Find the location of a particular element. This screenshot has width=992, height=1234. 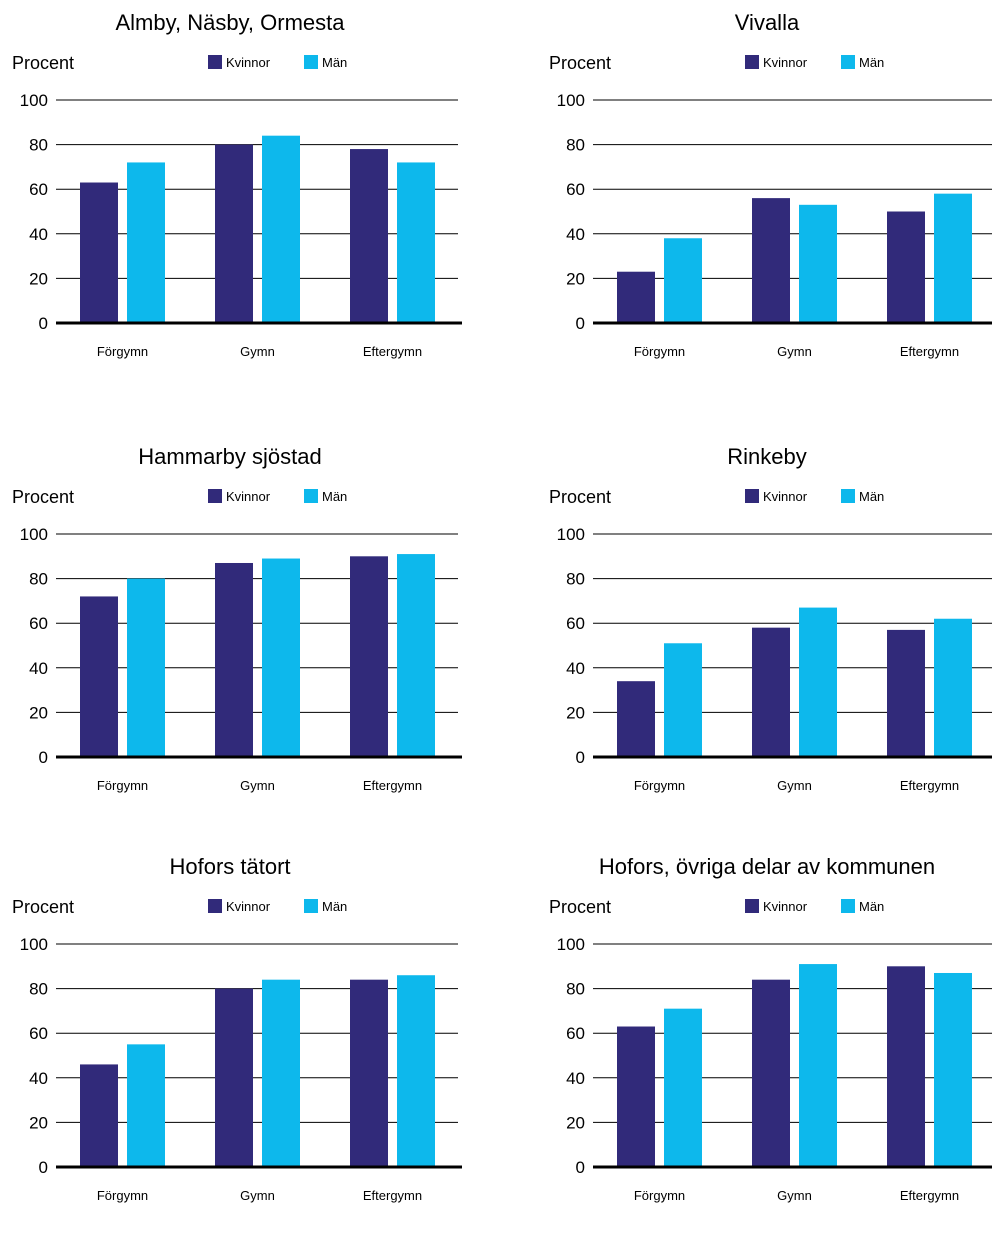

chart-title: Vivalla is located at coordinates (767, 22).